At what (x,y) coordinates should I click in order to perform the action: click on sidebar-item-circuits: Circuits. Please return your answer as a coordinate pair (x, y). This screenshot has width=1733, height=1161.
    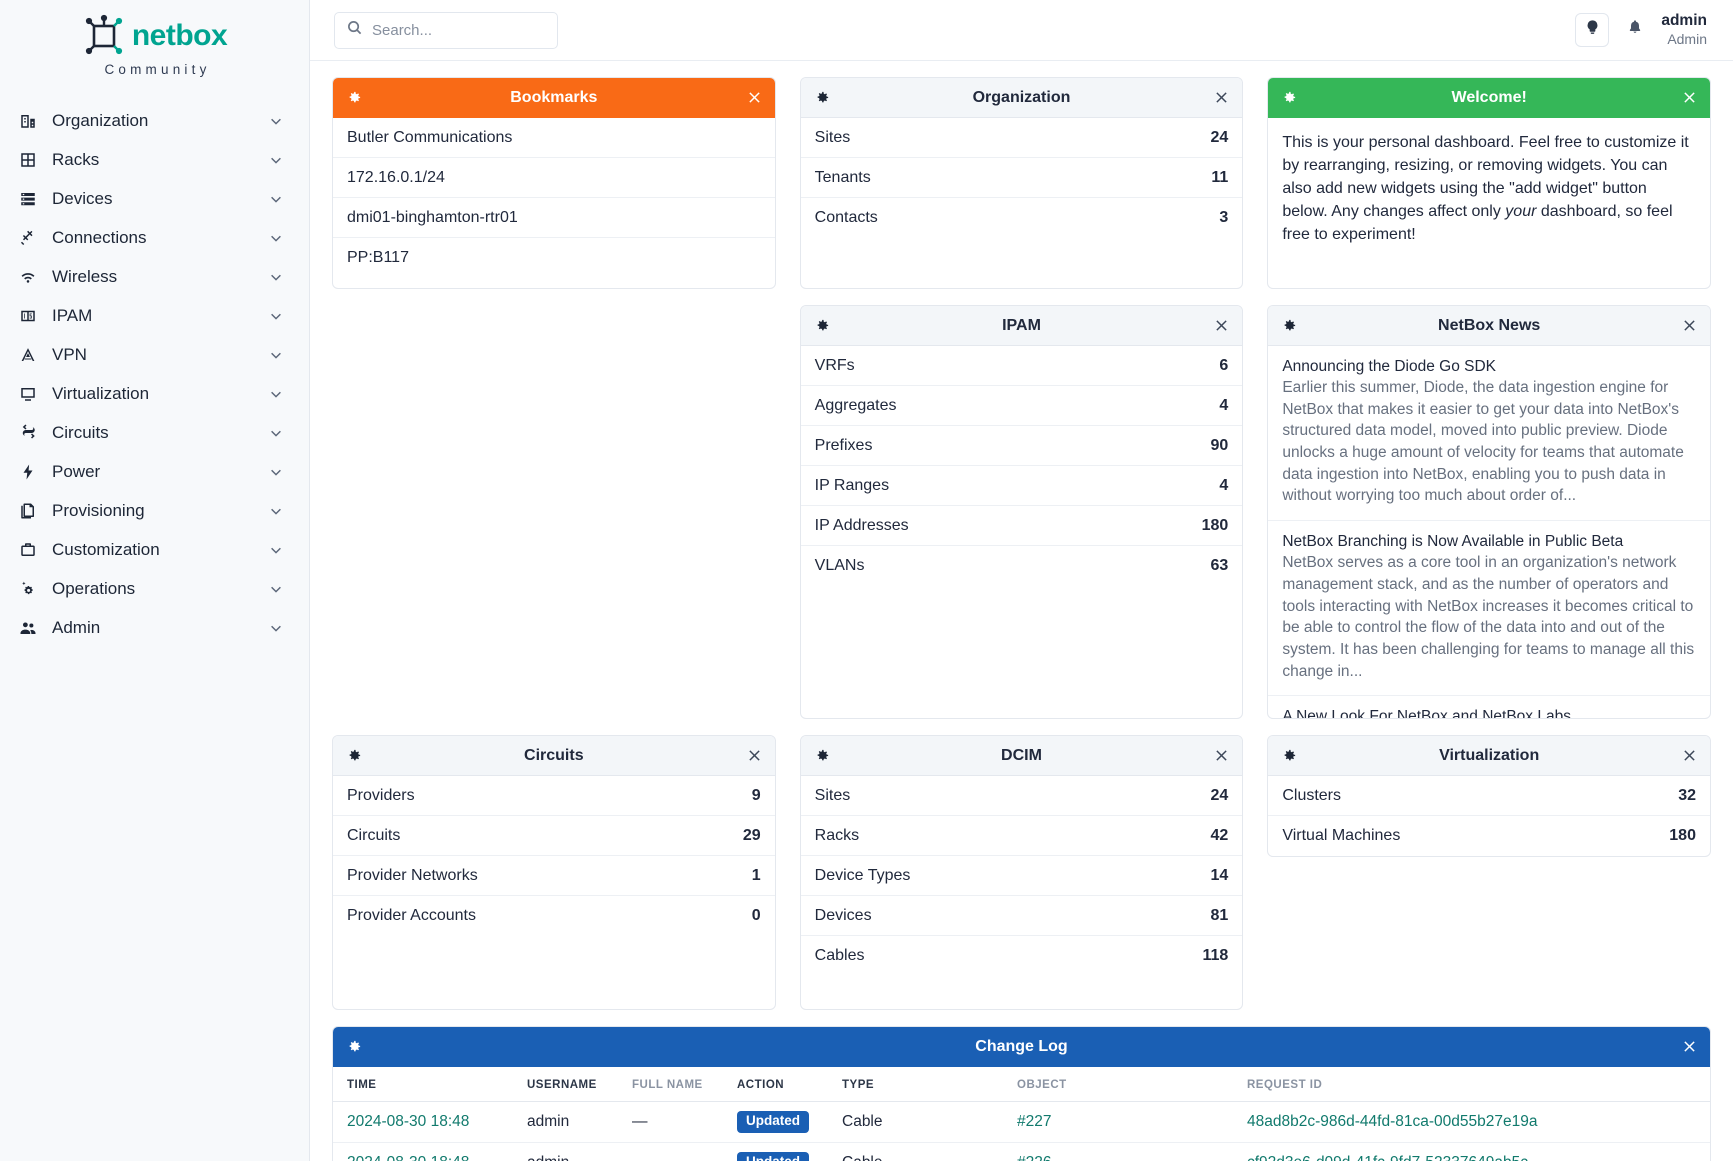
    Looking at the image, I should click on (154, 432).